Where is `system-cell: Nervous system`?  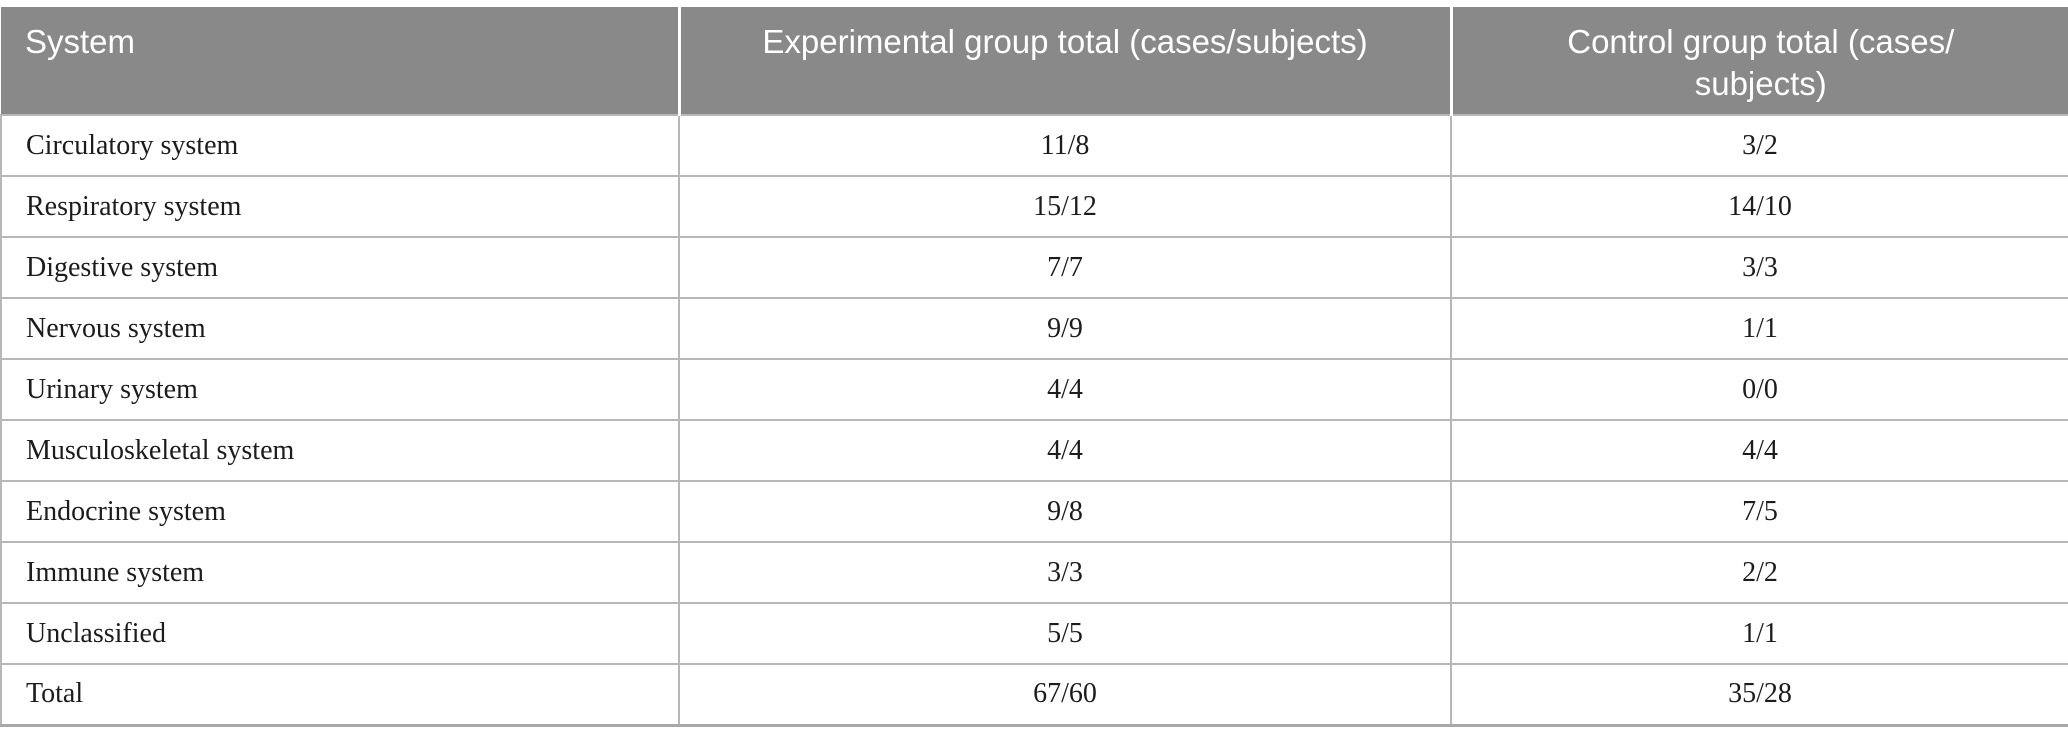
system-cell: Nervous system is located at coordinates (339, 329).